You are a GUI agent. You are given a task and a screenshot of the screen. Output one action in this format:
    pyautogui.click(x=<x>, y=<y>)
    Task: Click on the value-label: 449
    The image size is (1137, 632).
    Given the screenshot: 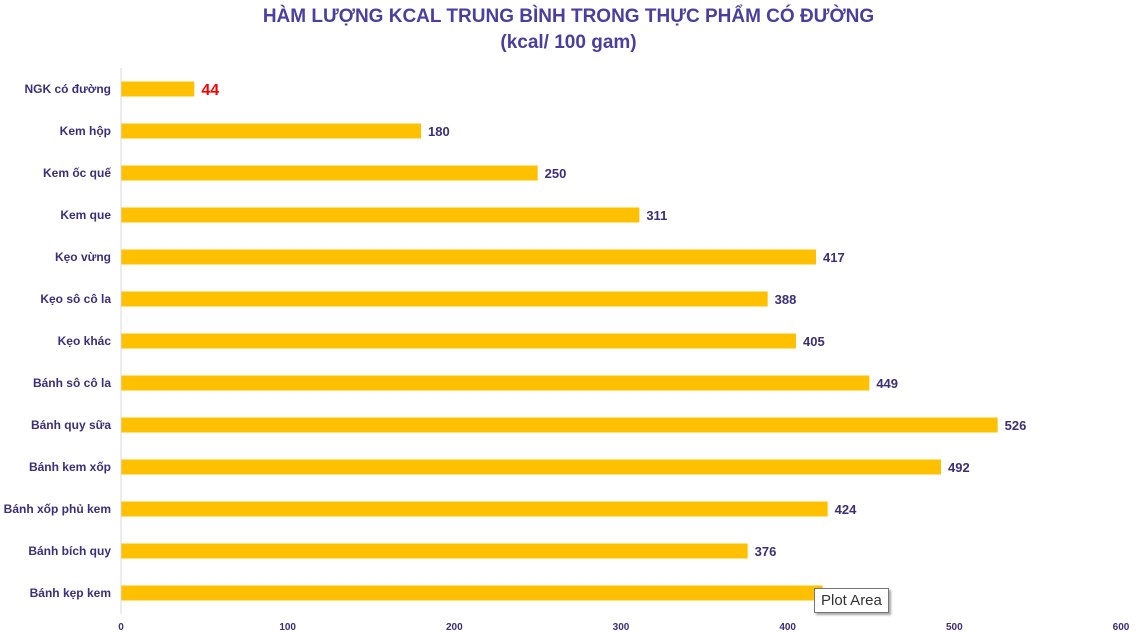 What is the action you would take?
    pyautogui.click(x=887, y=383)
    